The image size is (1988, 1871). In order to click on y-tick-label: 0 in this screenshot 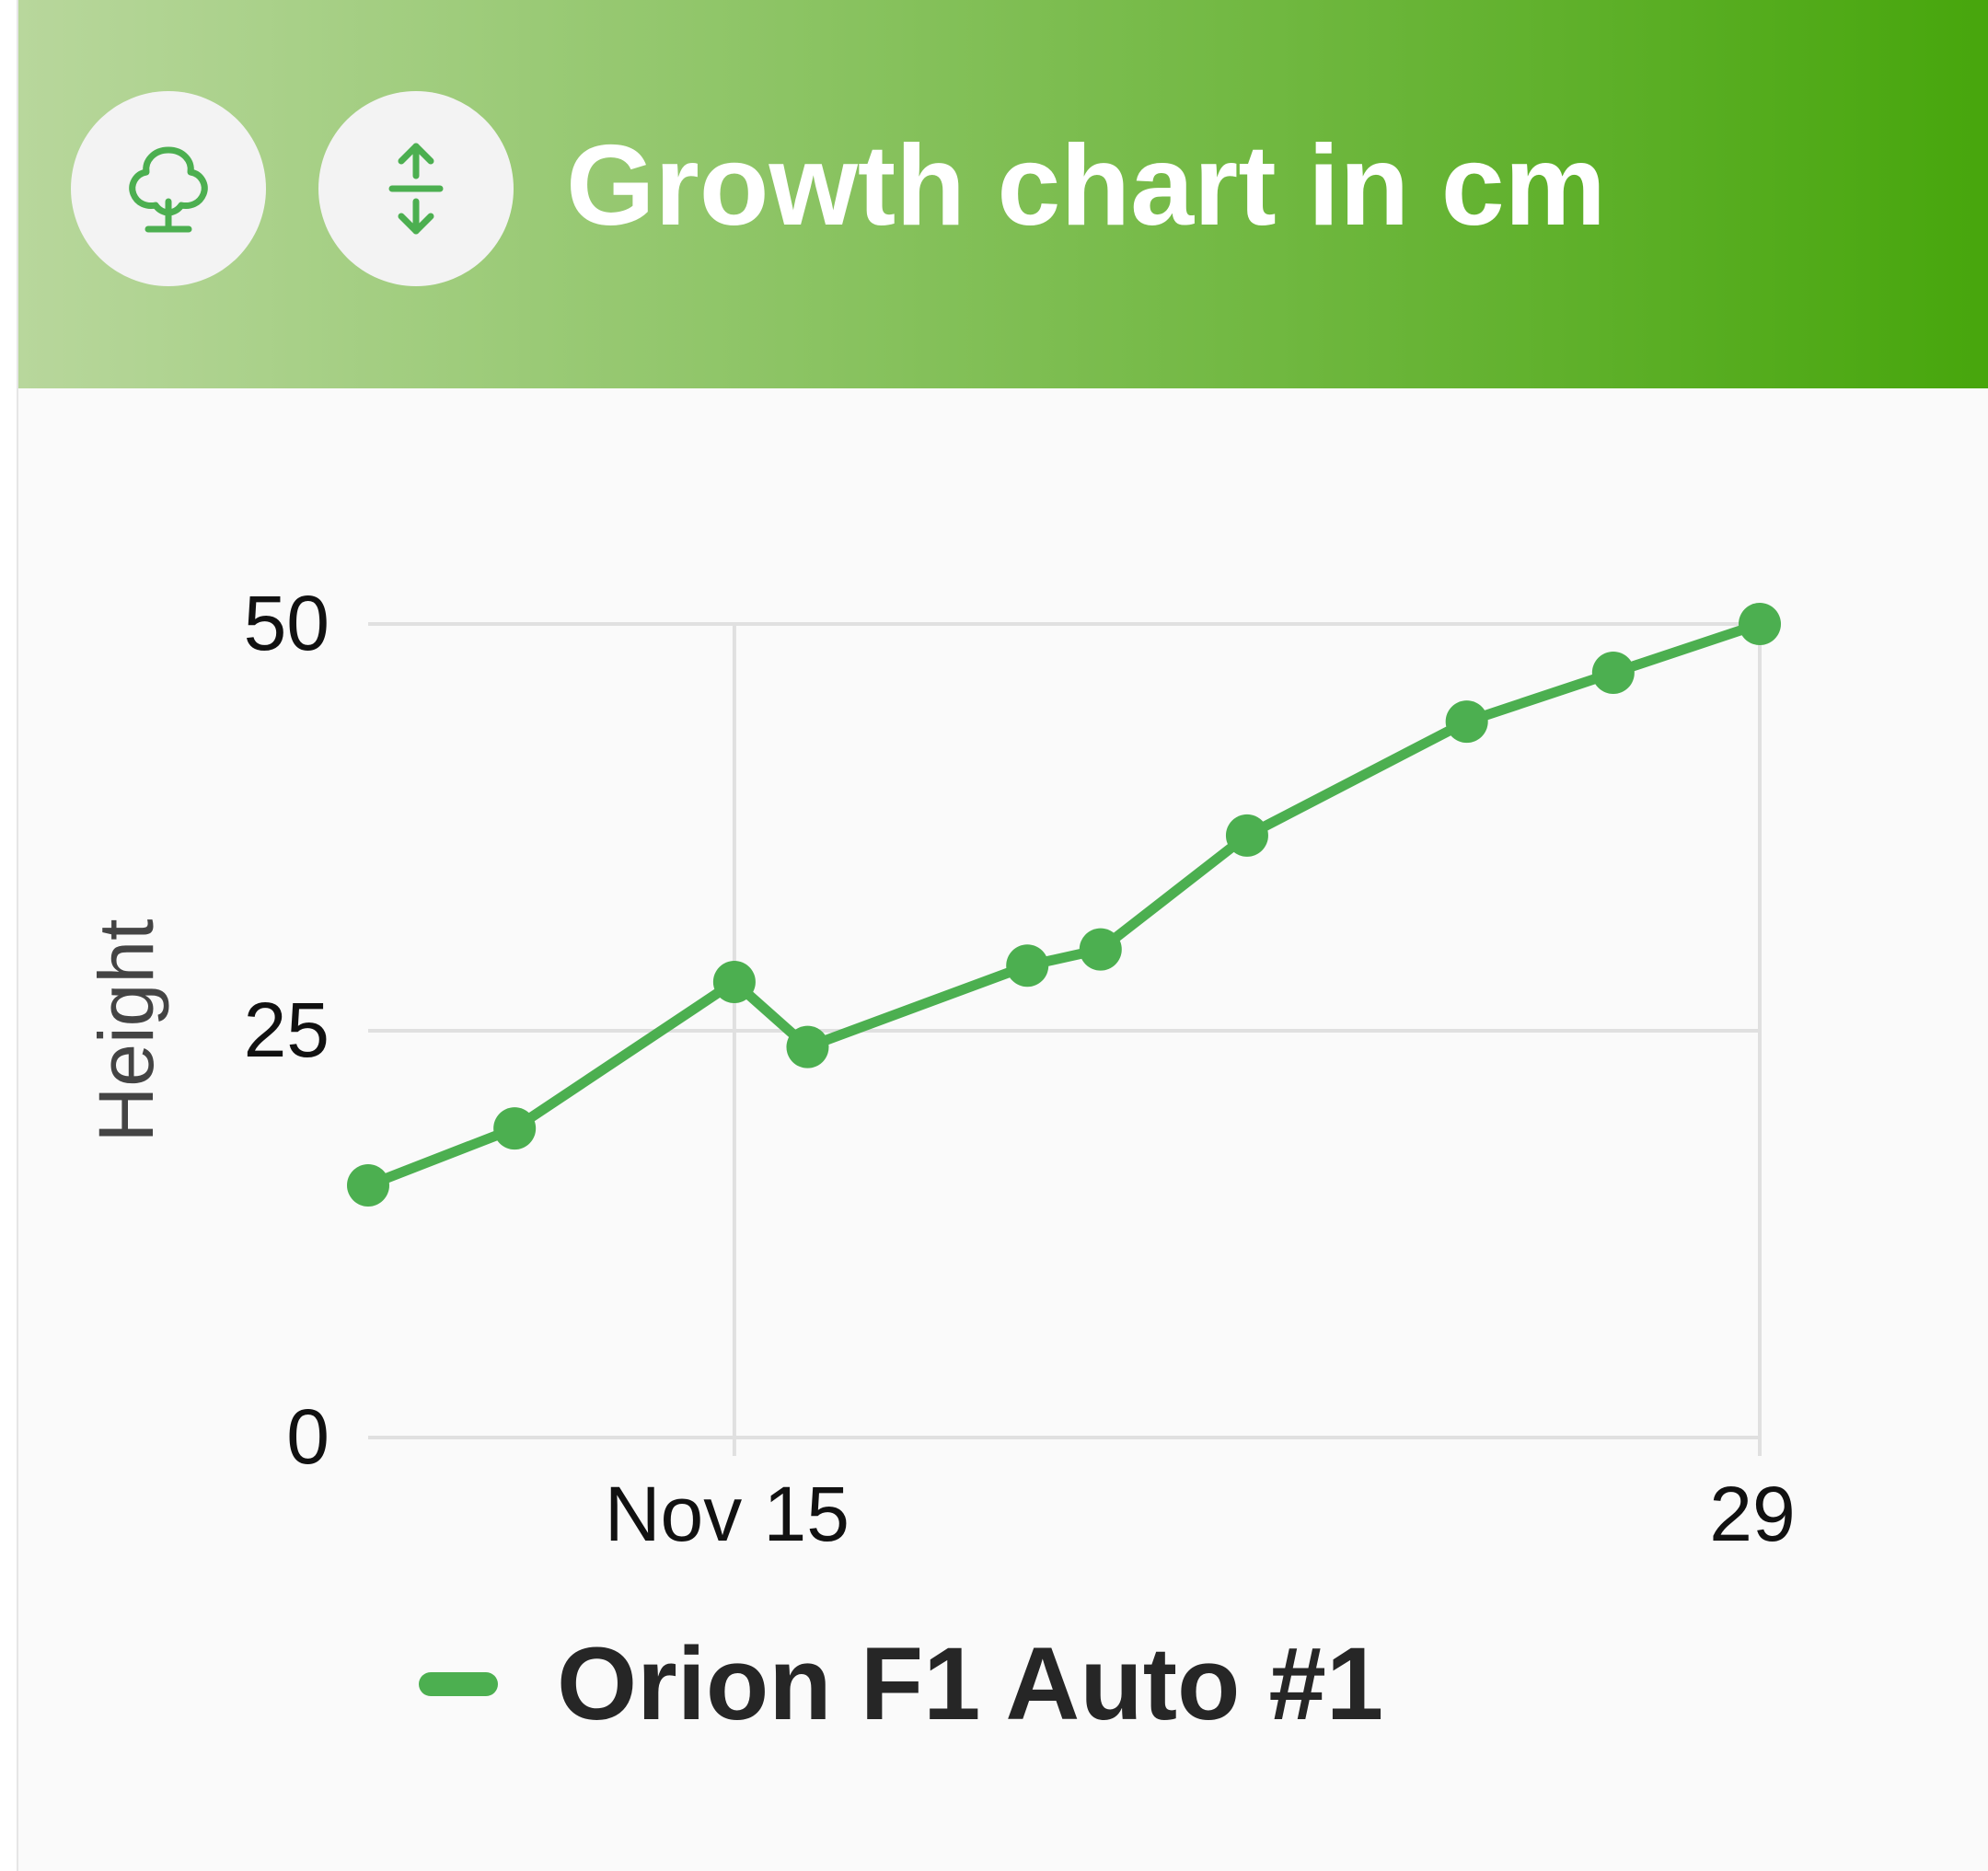, I will do `click(307, 1437)`.